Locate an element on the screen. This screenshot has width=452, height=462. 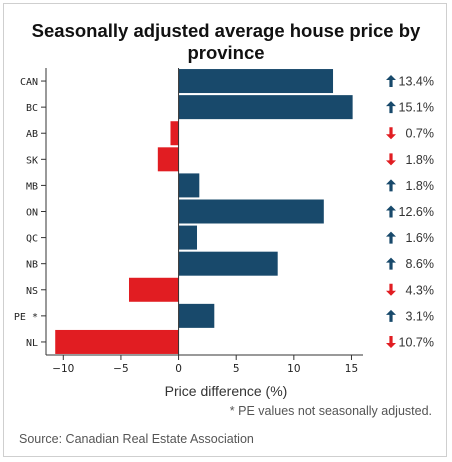
value-label-ab: 0.7% is located at coordinates (420, 134).